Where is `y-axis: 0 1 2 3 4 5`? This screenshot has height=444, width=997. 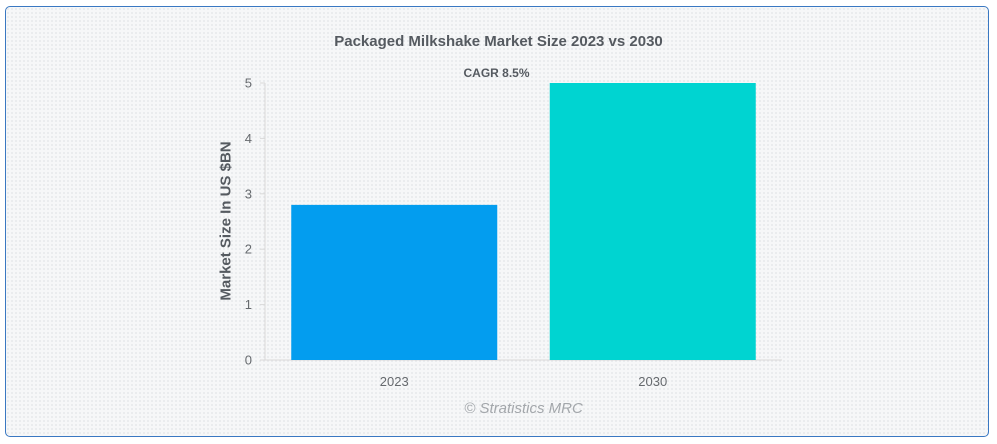
y-axis: 0 1 2 3 4 5 is located at coordinates (255, 222).